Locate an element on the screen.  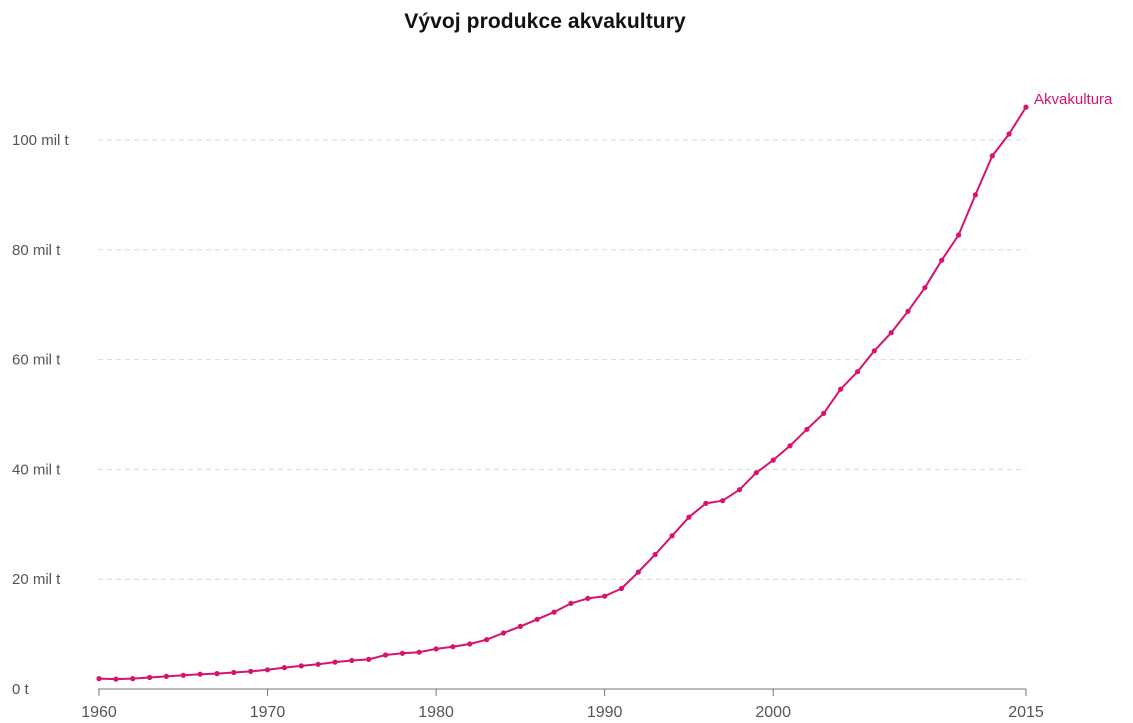
y-tick-label: 0 t is located at coordinates (21, 689).